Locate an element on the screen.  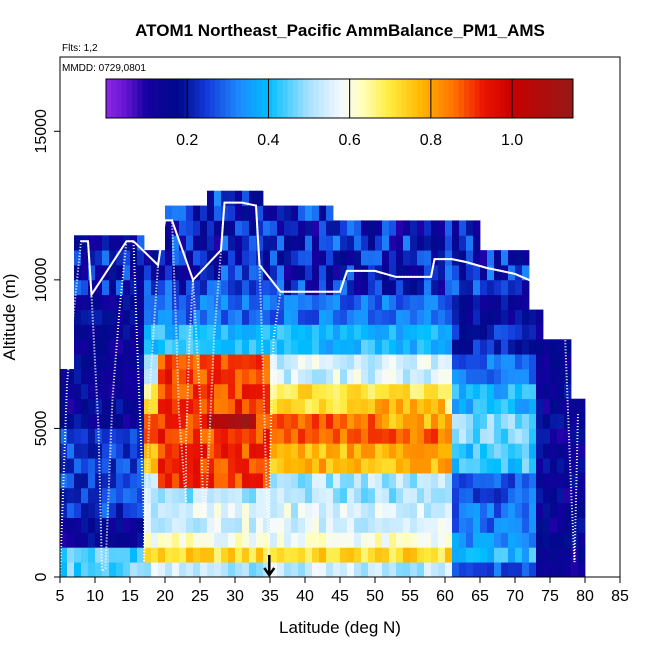
x-tick-label: 65 is located at coordinates (480, 596).